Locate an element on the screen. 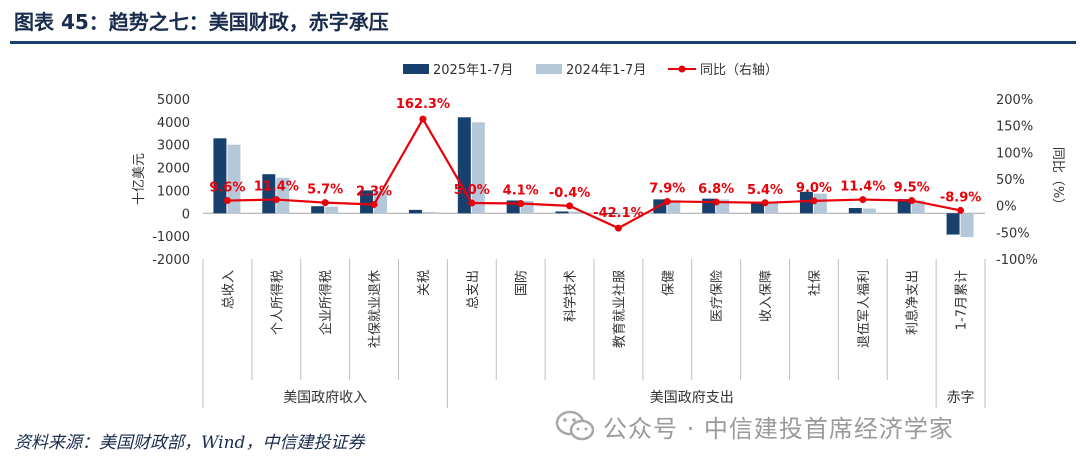 This screenshot has width=1080, height=469. group-label: 美国政府收入 is located at coordinates (325, 398).